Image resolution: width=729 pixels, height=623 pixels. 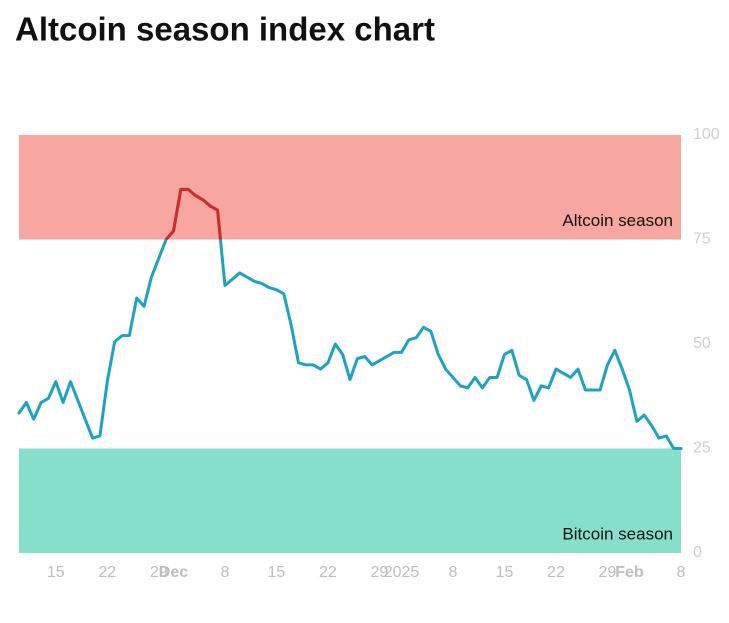 I want to click on band-label: Bitcoin season, so click(x=617, y=533).